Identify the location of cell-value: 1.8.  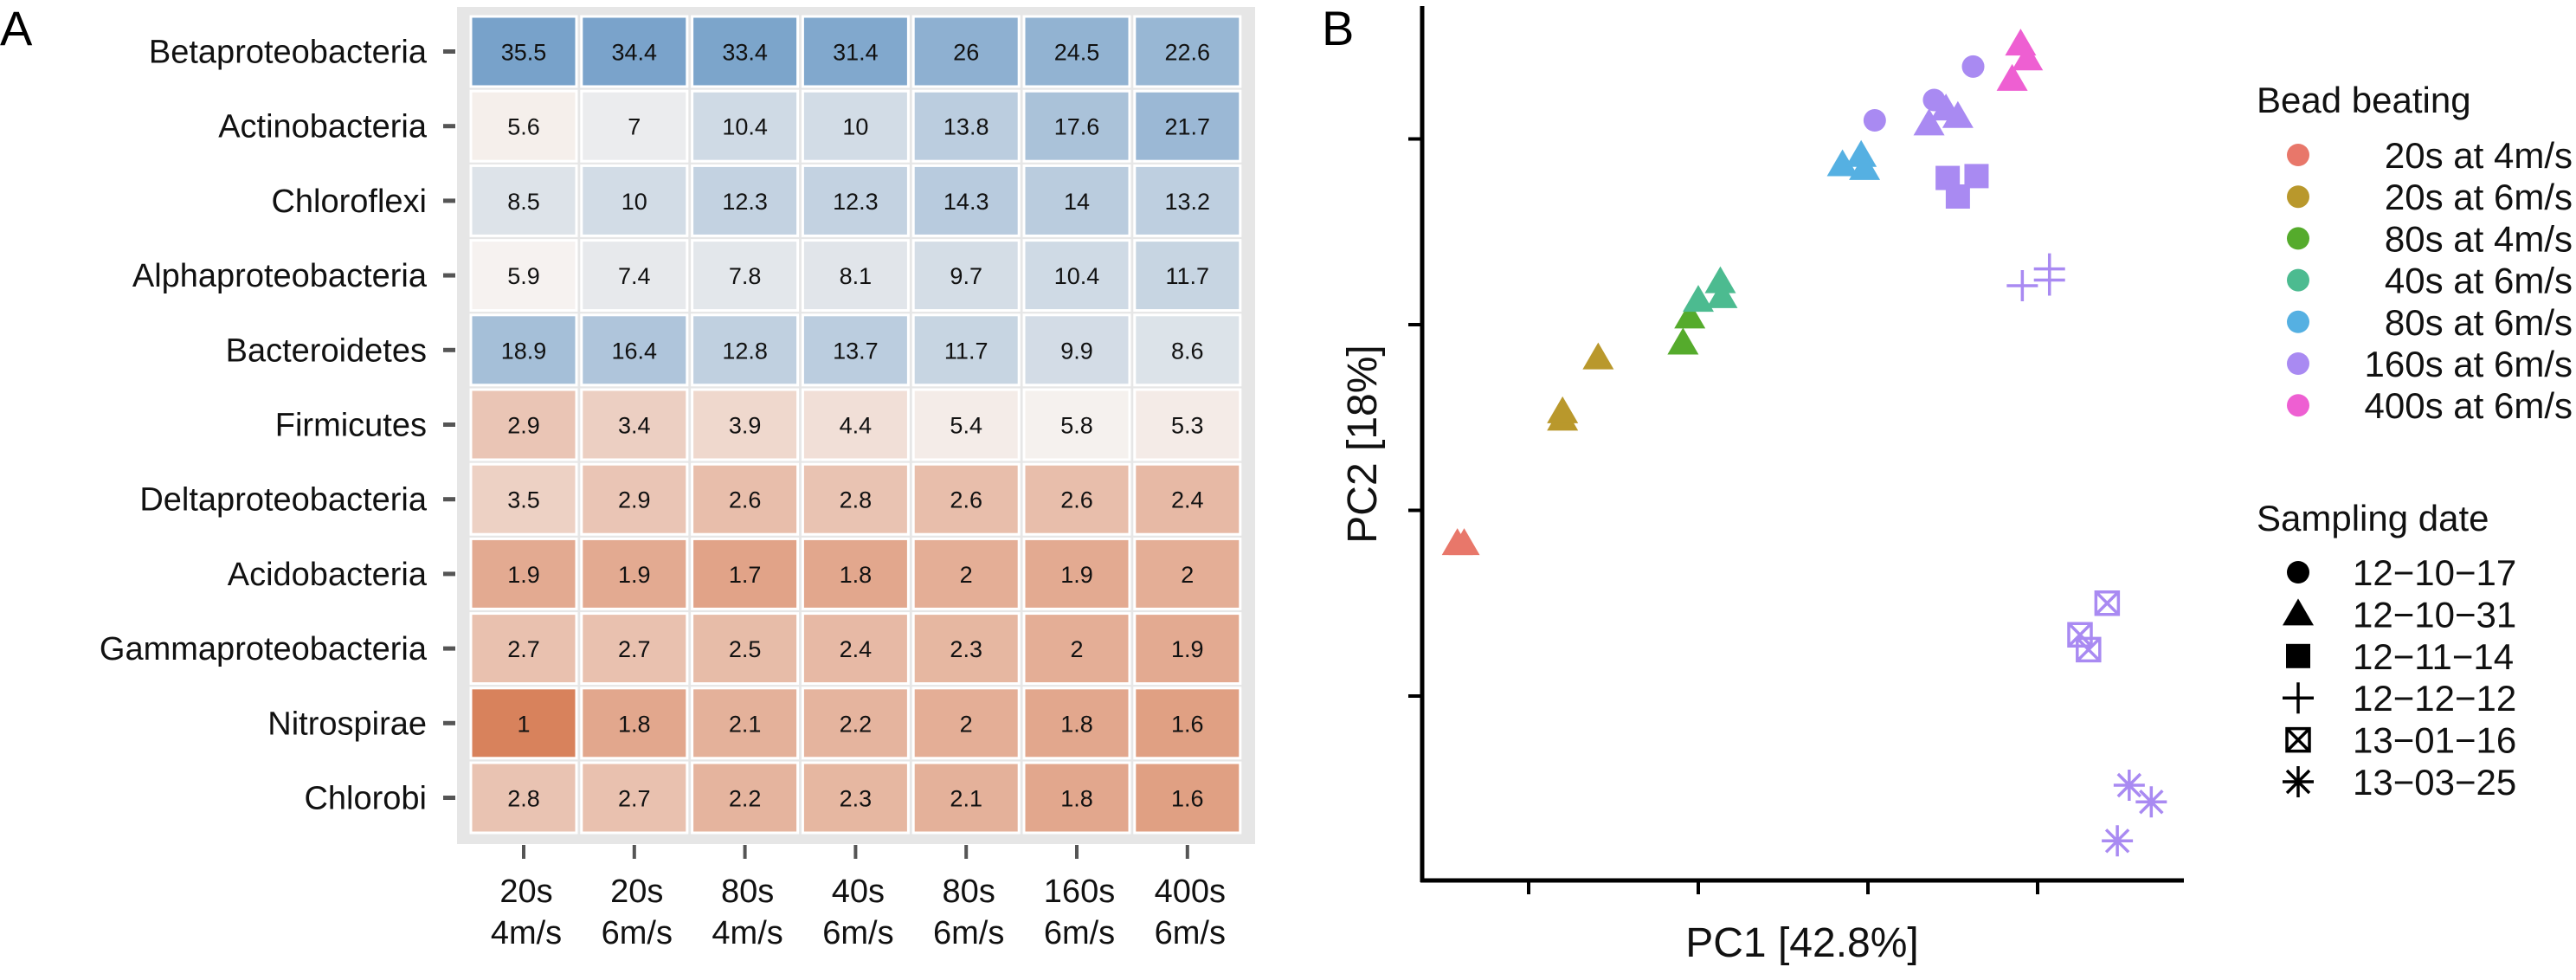
(1076, 799).